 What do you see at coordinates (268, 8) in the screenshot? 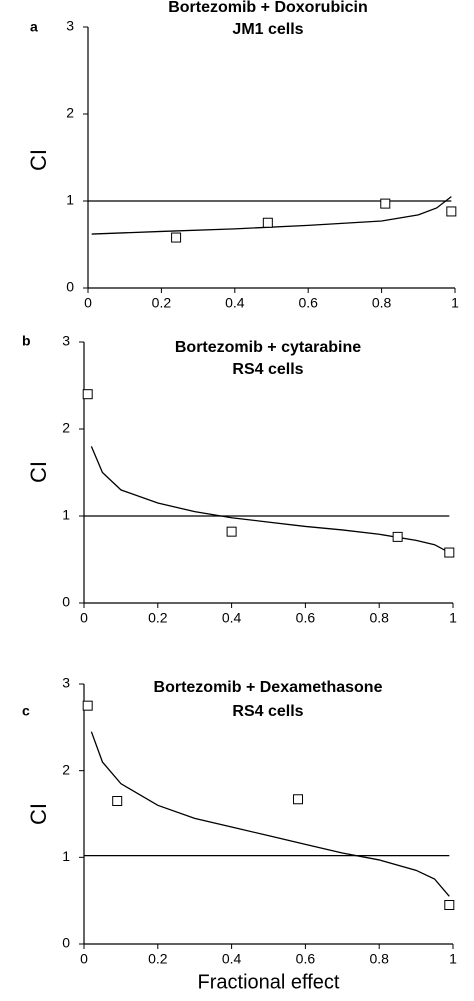
I see `chart-title: Bortezomib + Doxorubicin` at bounding box center [268, 8].